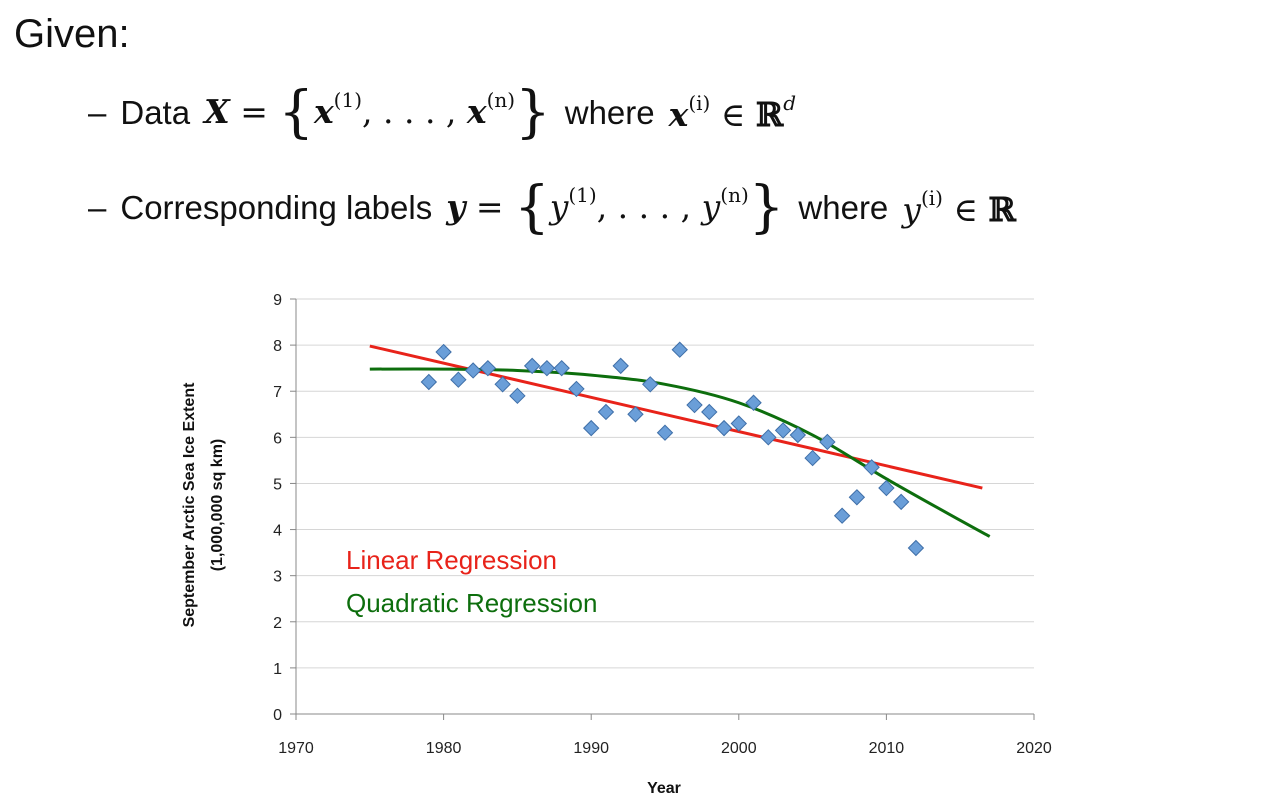 The width and height of the screenshot is (1273, 807). I want to click on x-tick-label-2020: 2020, so click(1034, 748).